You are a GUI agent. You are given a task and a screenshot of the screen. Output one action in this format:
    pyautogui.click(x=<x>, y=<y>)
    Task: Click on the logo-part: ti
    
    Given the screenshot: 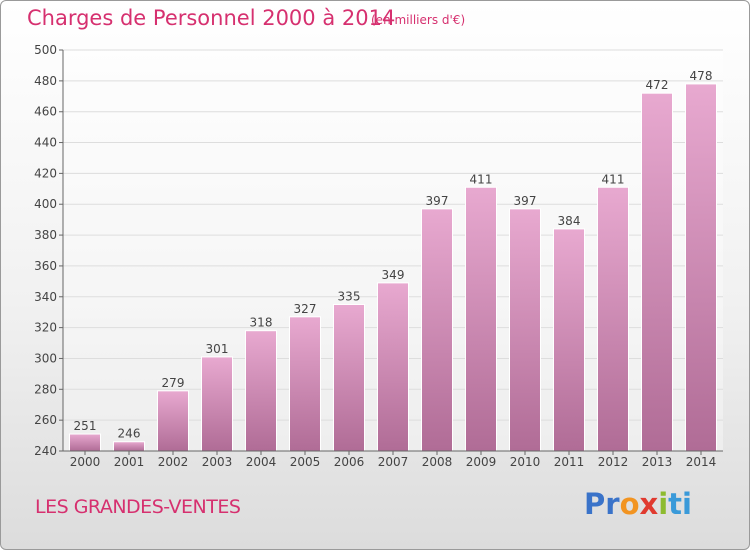 What is the action you would take?
    pyautogui.click(x=680, y=504)
    